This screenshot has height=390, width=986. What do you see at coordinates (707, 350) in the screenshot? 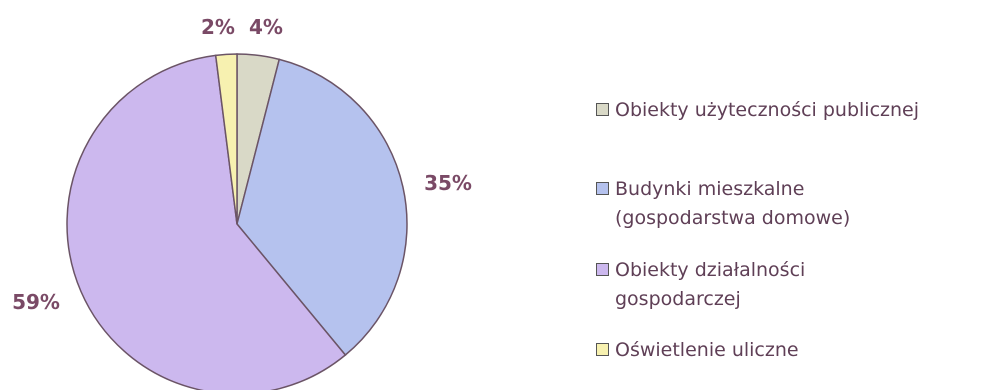
I see `legend-label-street-lighting: Oświetlenie uliczne` at bounding box center [707, 350].